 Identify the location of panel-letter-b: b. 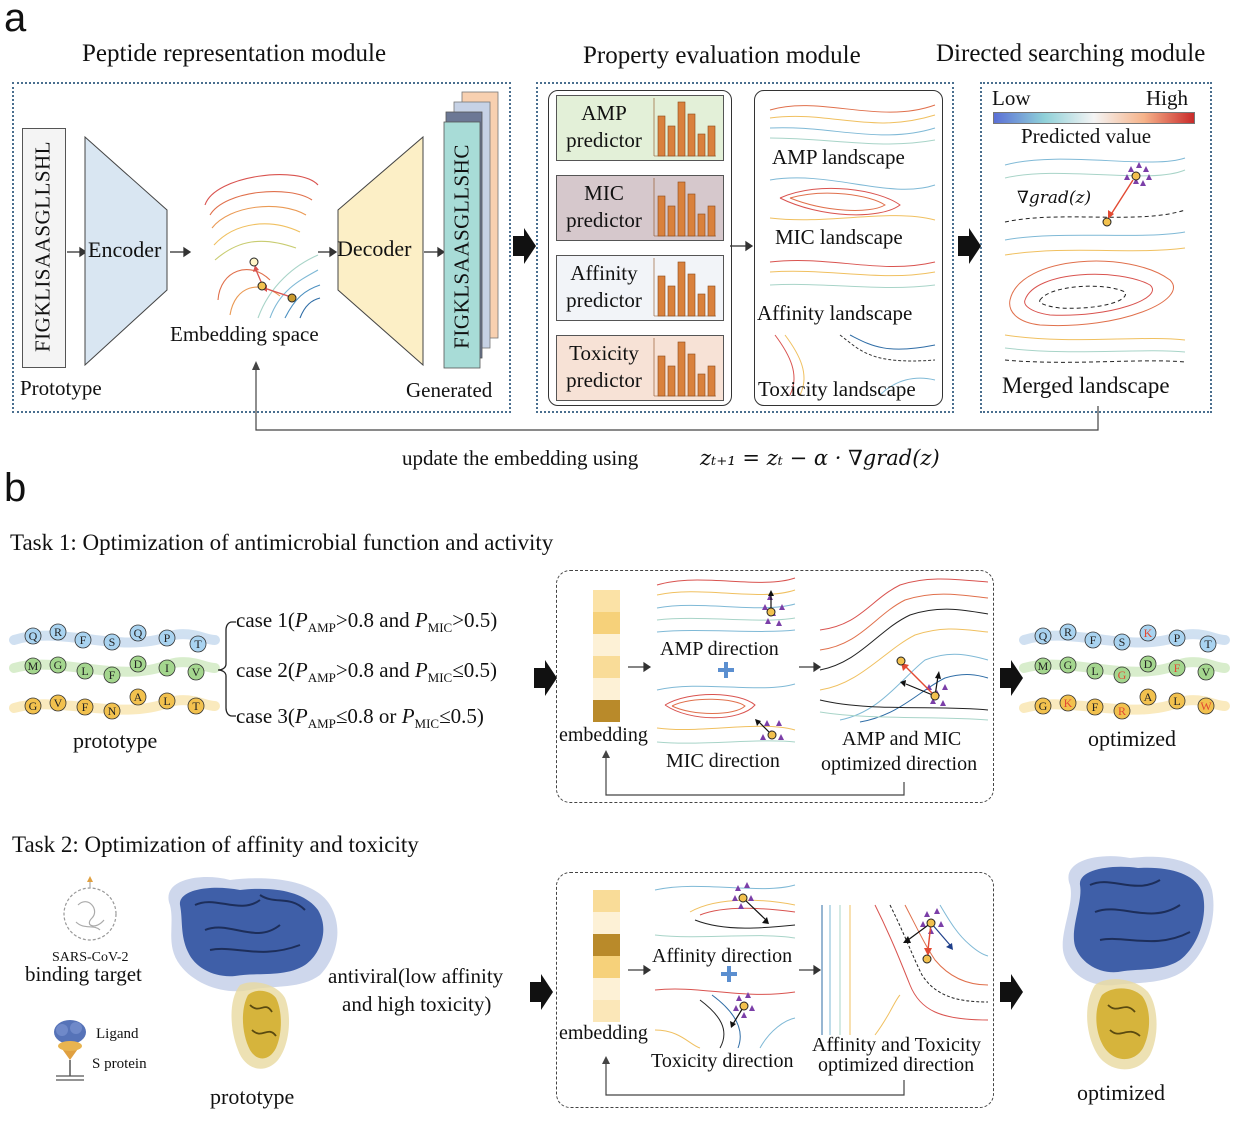
(15, 488).